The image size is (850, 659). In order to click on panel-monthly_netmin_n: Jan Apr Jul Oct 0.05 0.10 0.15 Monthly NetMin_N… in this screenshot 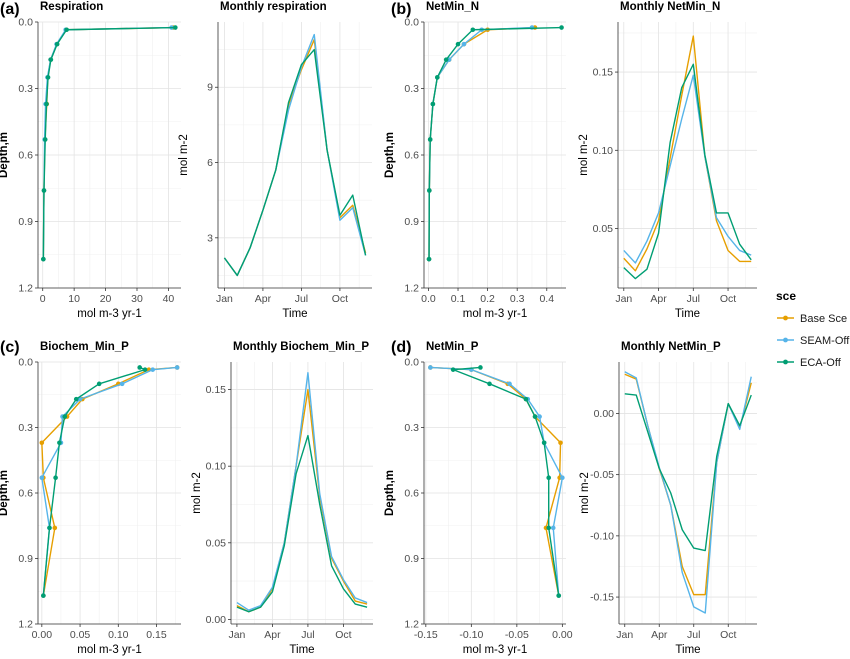, I will do `click(667, 160)`.